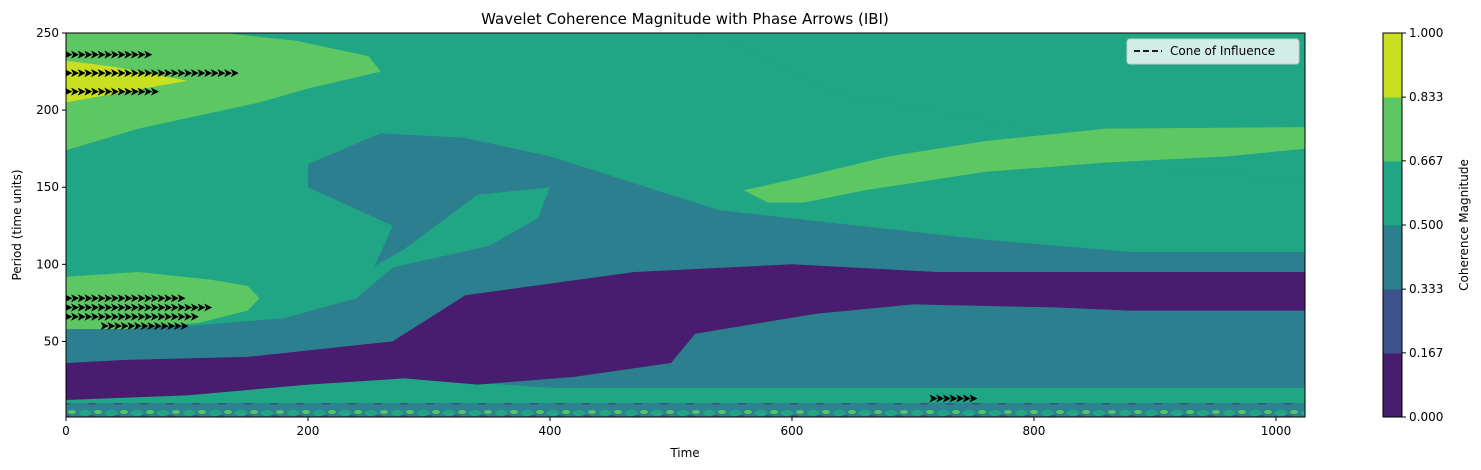  I want to click on x-axis-label: Time, so click(684, 453).